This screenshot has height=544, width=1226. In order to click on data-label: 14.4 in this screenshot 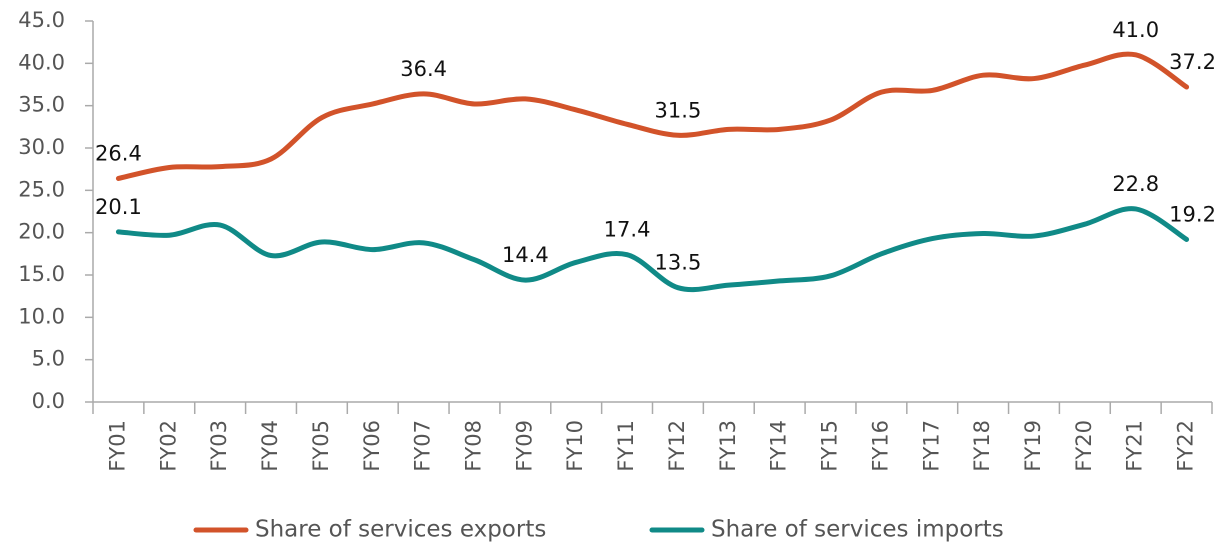, I will do `click(525, 255)`.